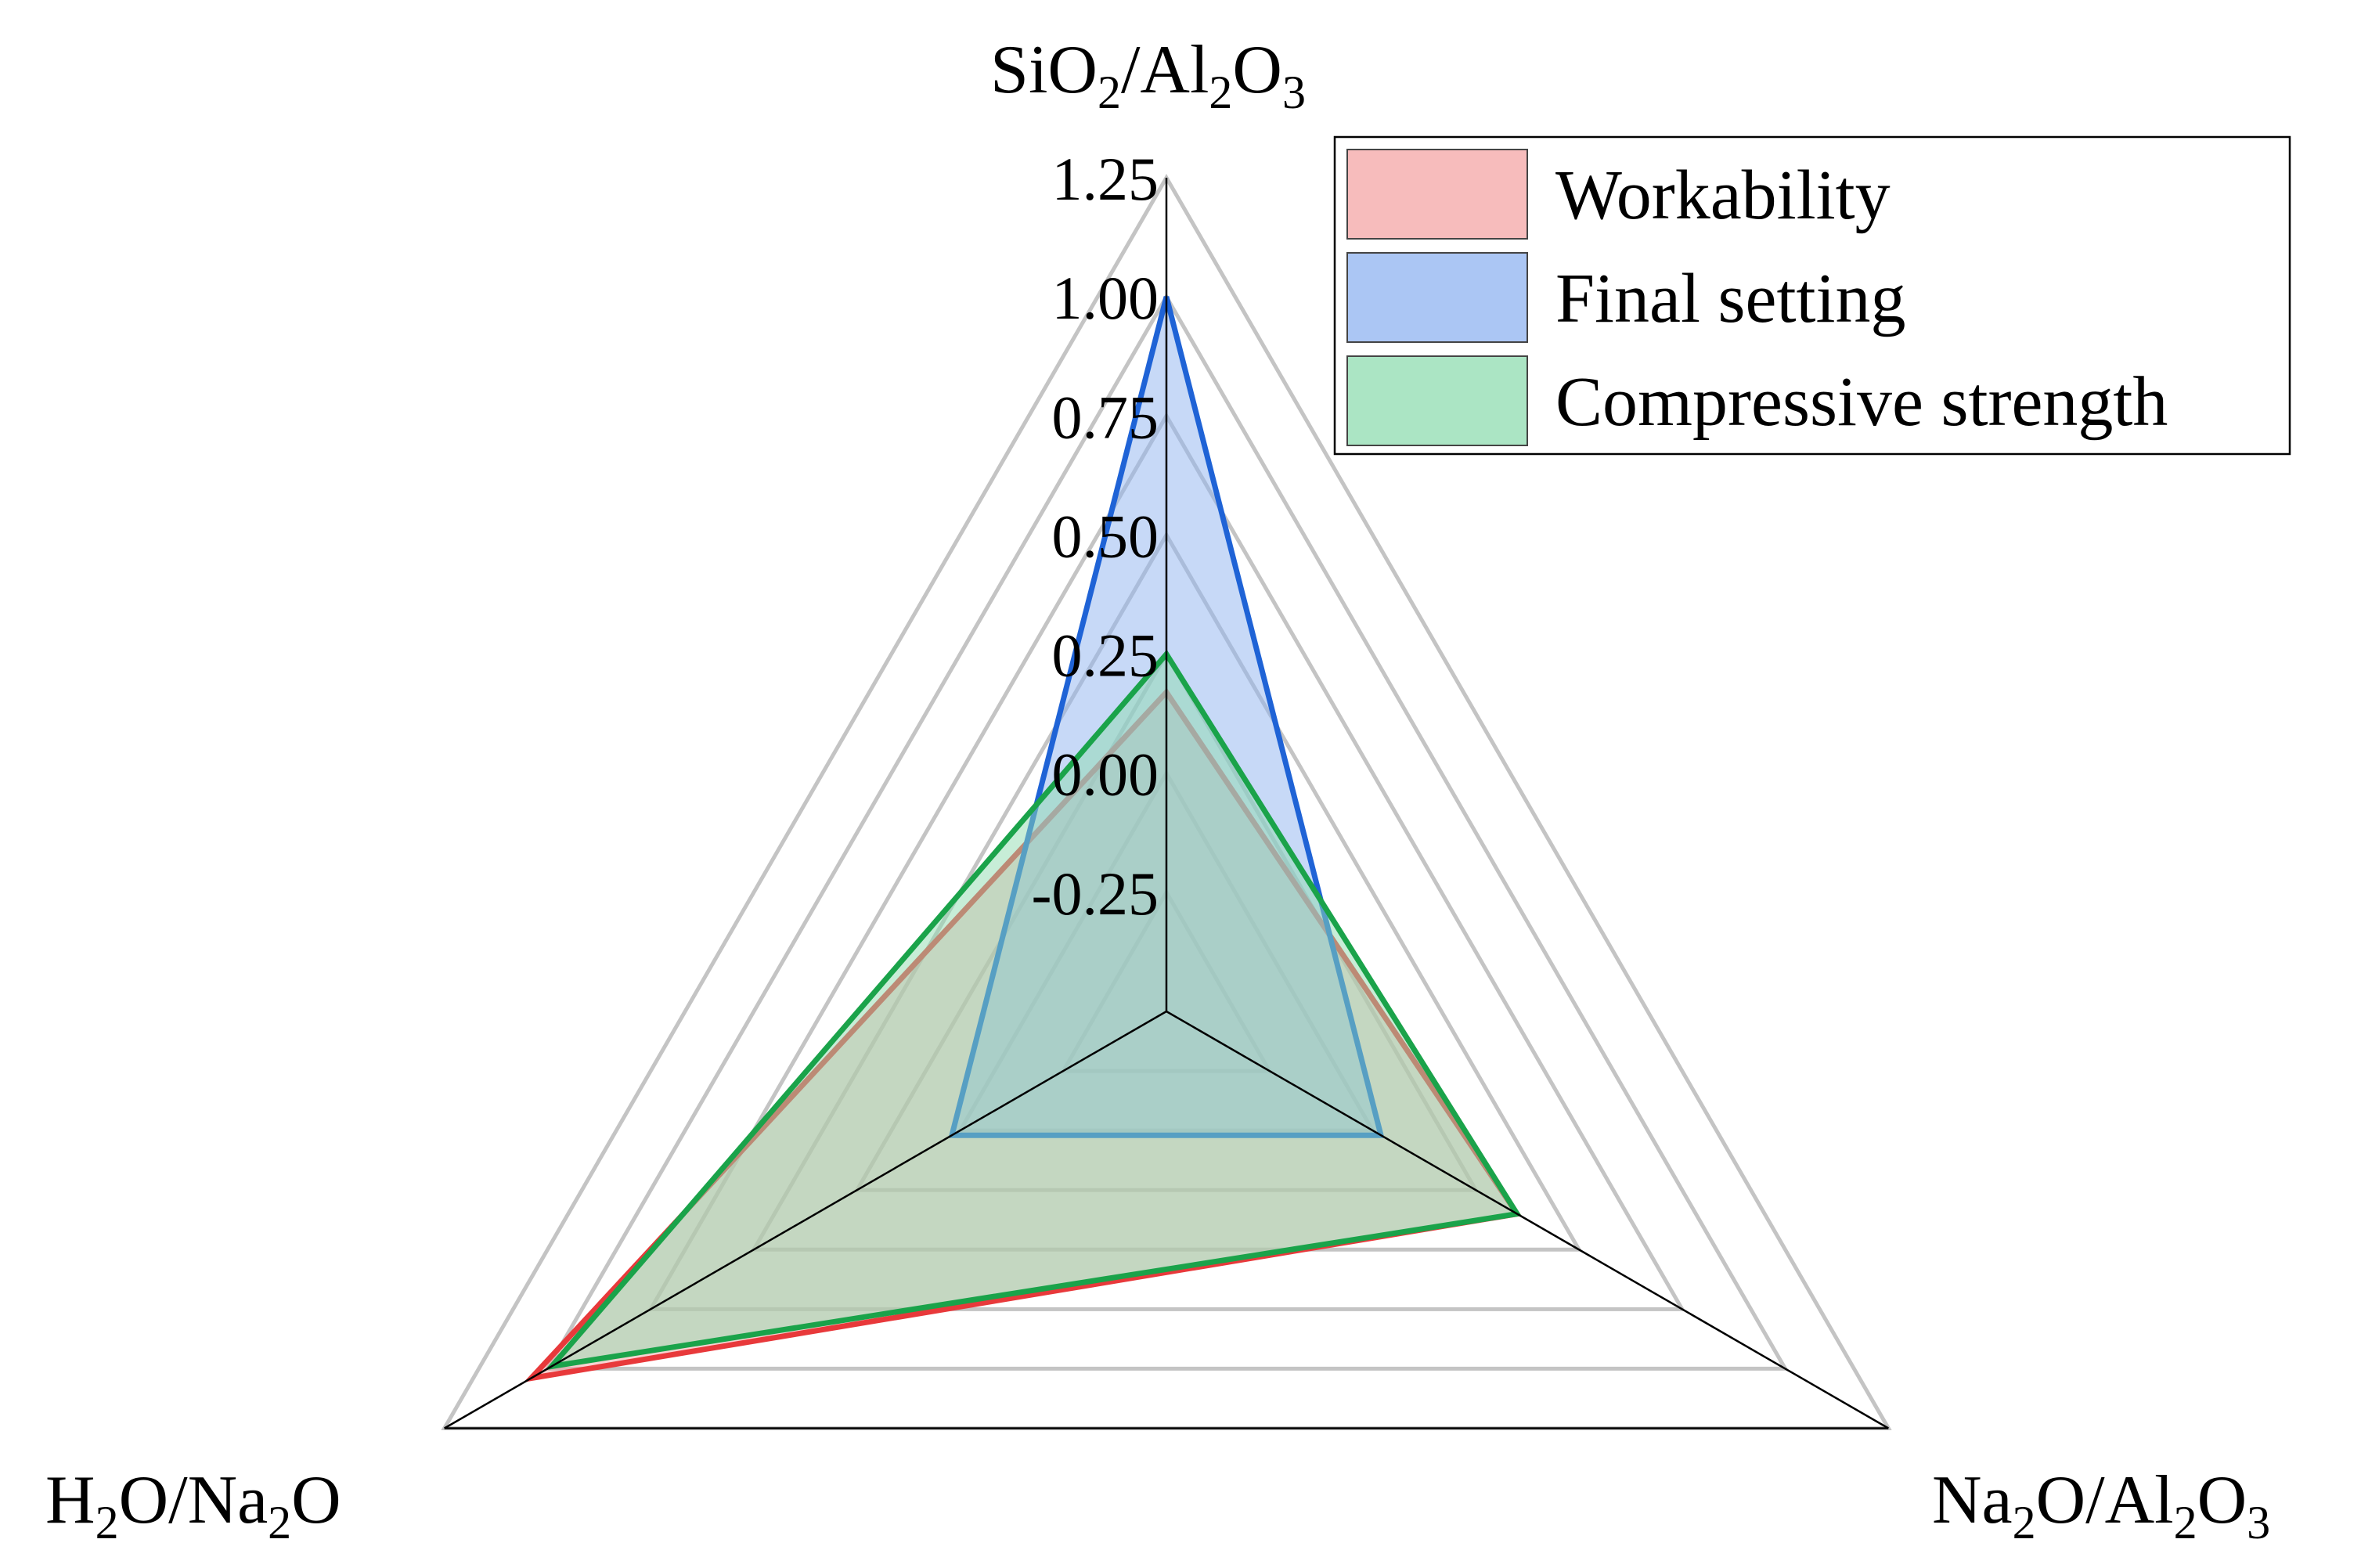 Image resolution: width=2361 pixels, height=1568 pixels. I want to click on tick-label: 0.25, so click(1105, 656).